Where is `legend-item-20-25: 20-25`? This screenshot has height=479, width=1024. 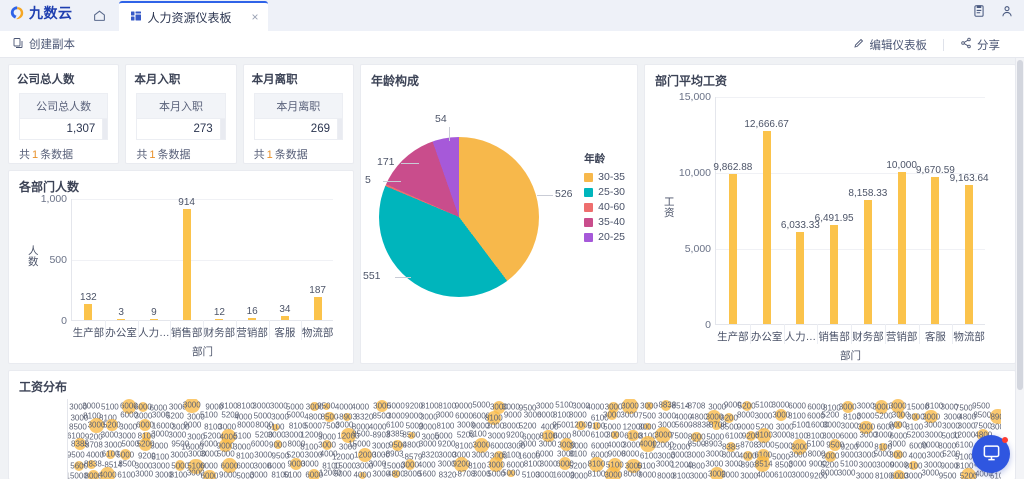
legend-item-20-25: 20-25 is located at coordinates (604, 237).